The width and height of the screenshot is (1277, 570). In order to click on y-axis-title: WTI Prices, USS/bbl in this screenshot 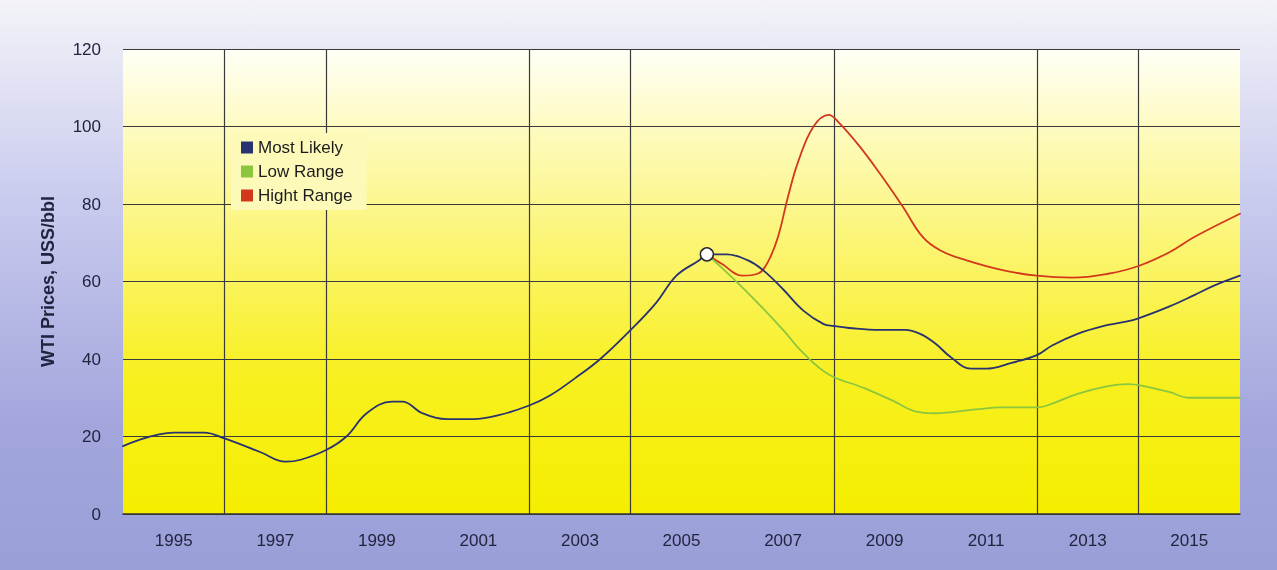, I will do `click(48, 281)`.